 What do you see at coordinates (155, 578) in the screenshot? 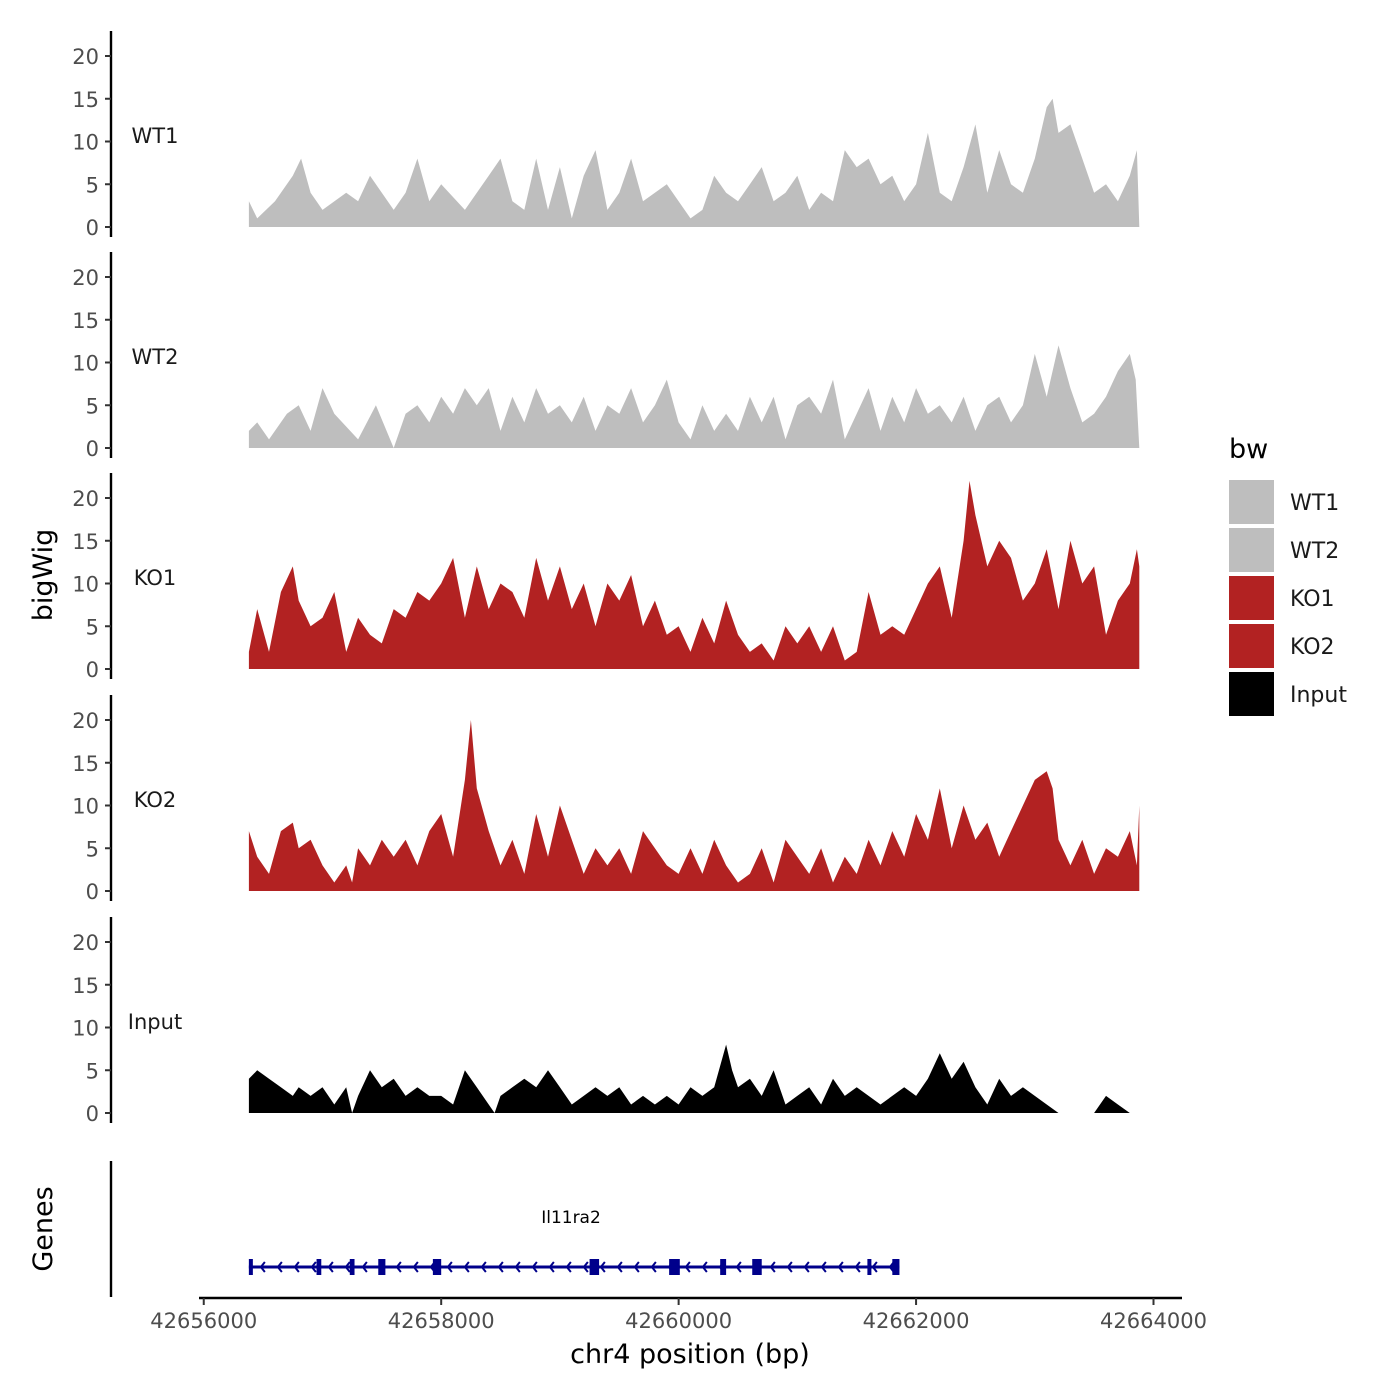
I see `track-label-ko1: KO1` at bounding box center [155, 578].